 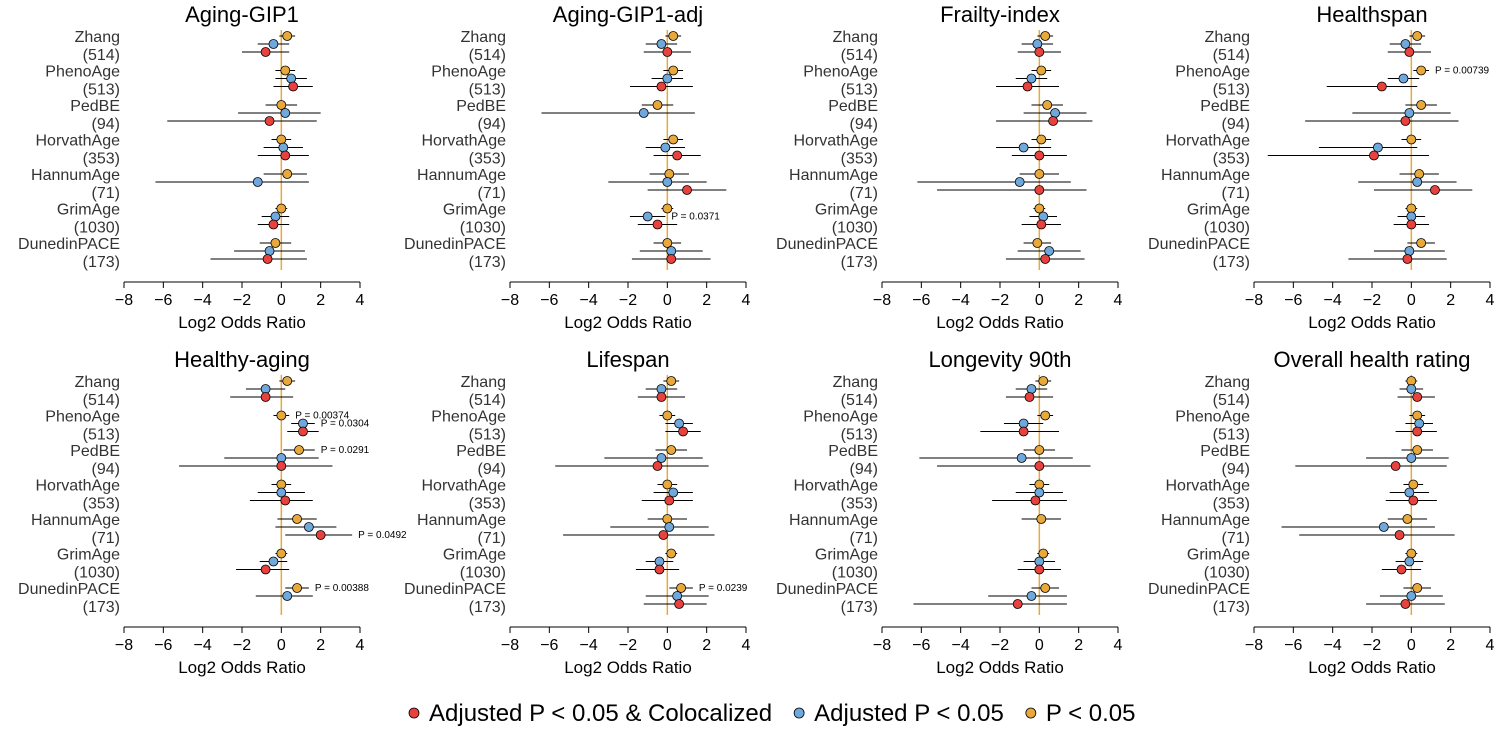 What do you see at coordinates (345, 424) in the screenshot?
I see `p-value-annotation: P = 0.0304` at bounding box center [345, 424].